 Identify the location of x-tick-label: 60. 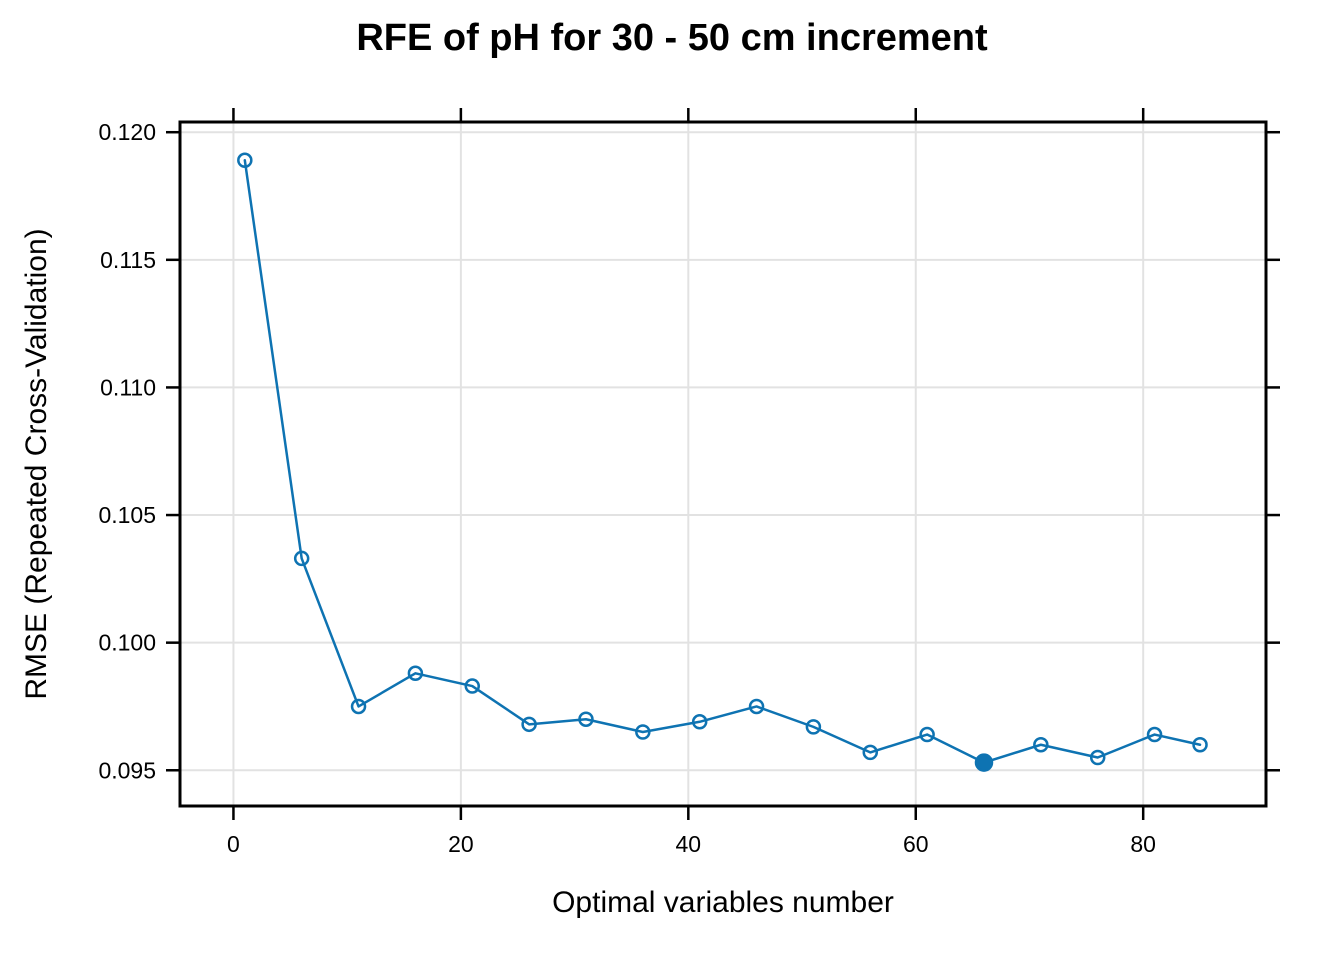
(916, 844).